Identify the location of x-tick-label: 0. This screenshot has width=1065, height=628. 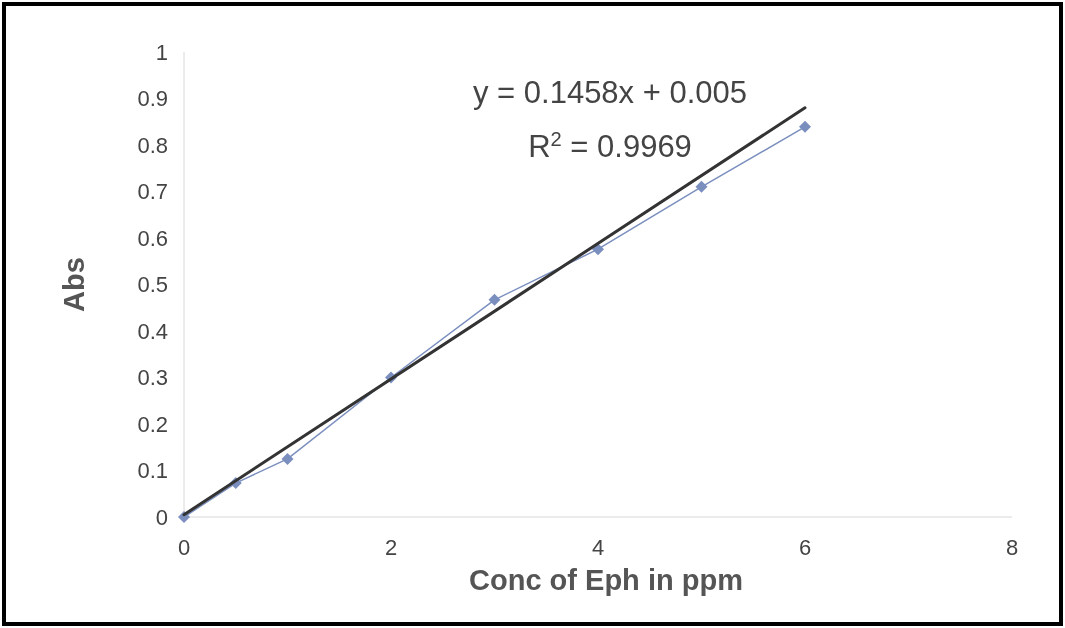
(184, 547).